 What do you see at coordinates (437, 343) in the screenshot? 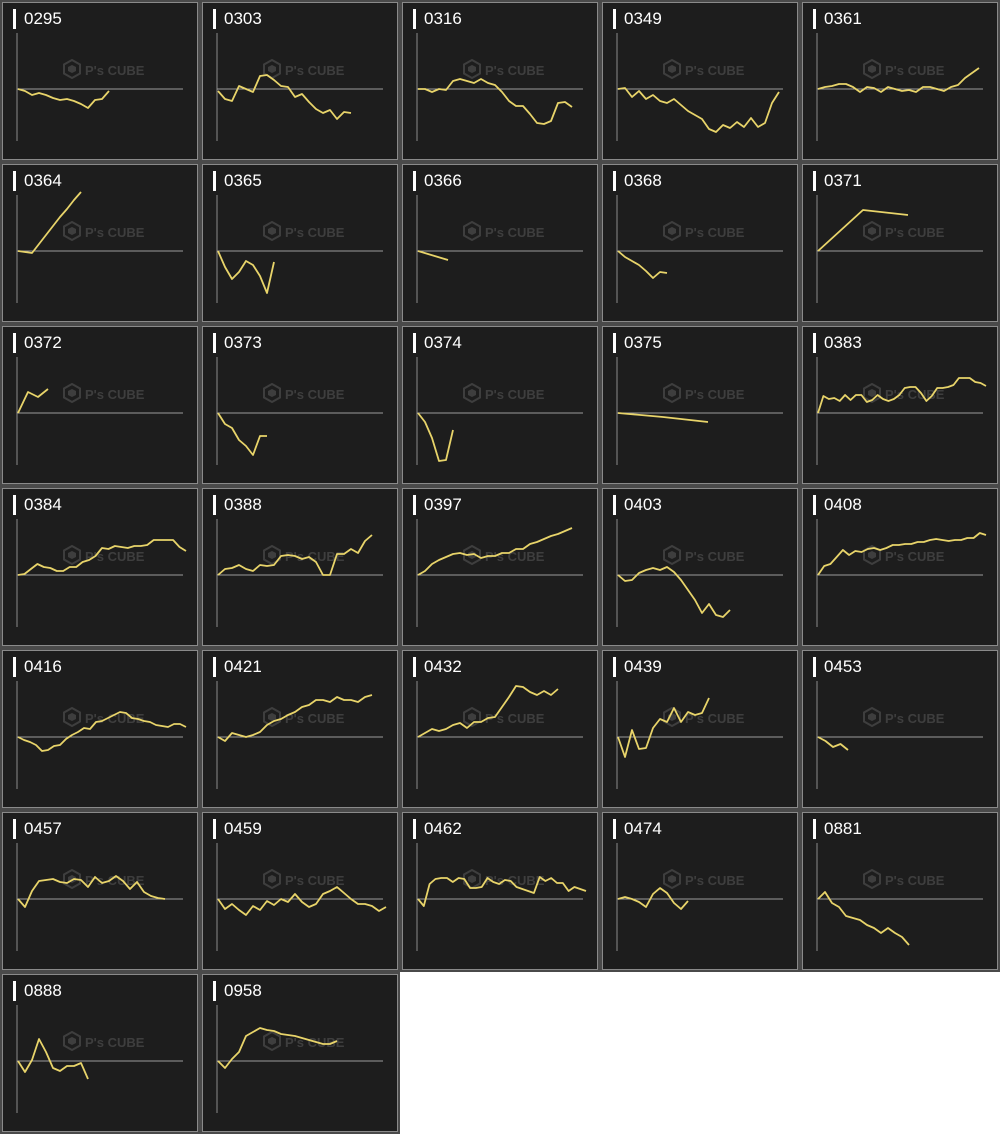
I see `chart-title: 0374` at bounding box center [437, 343].